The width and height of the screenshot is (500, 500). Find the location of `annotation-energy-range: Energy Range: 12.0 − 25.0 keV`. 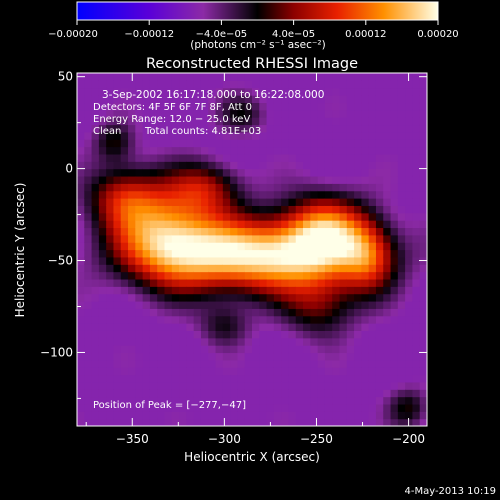

annotation-energy-range: Energy Range: 12.0 − 25.0 keV is located at coordinates (171, 119).